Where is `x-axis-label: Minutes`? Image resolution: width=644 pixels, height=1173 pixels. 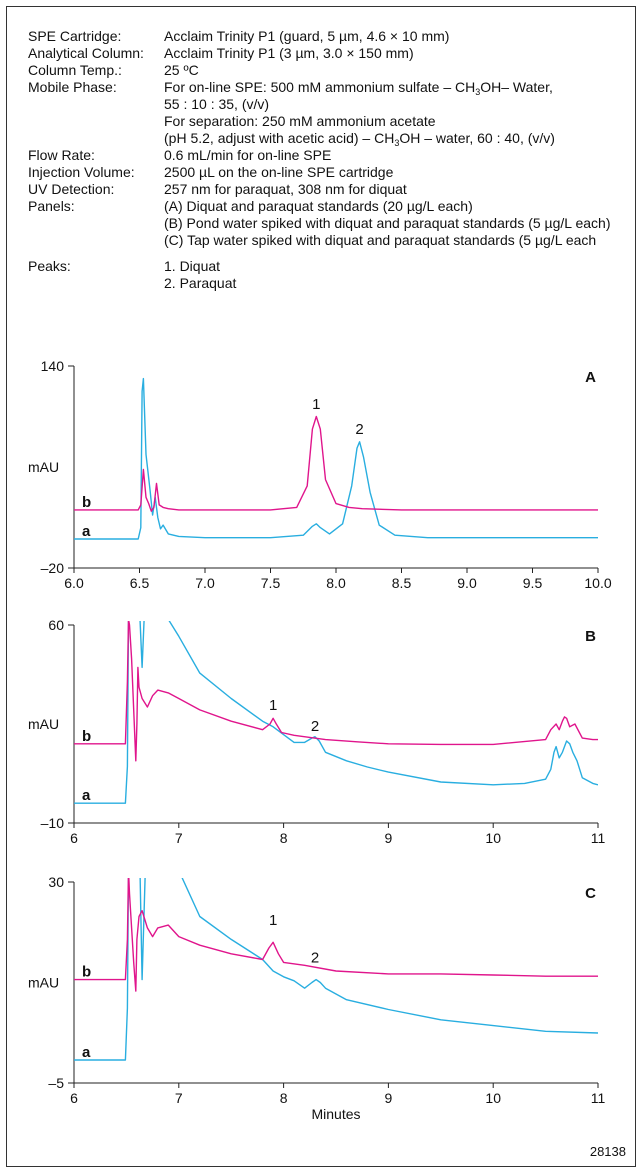
x-axis-label: Minutes is located at coordinates (335, 1114).